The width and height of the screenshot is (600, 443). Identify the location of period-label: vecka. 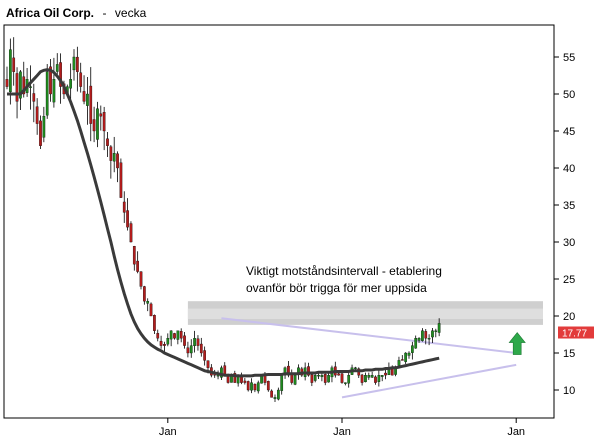
(131, 13).